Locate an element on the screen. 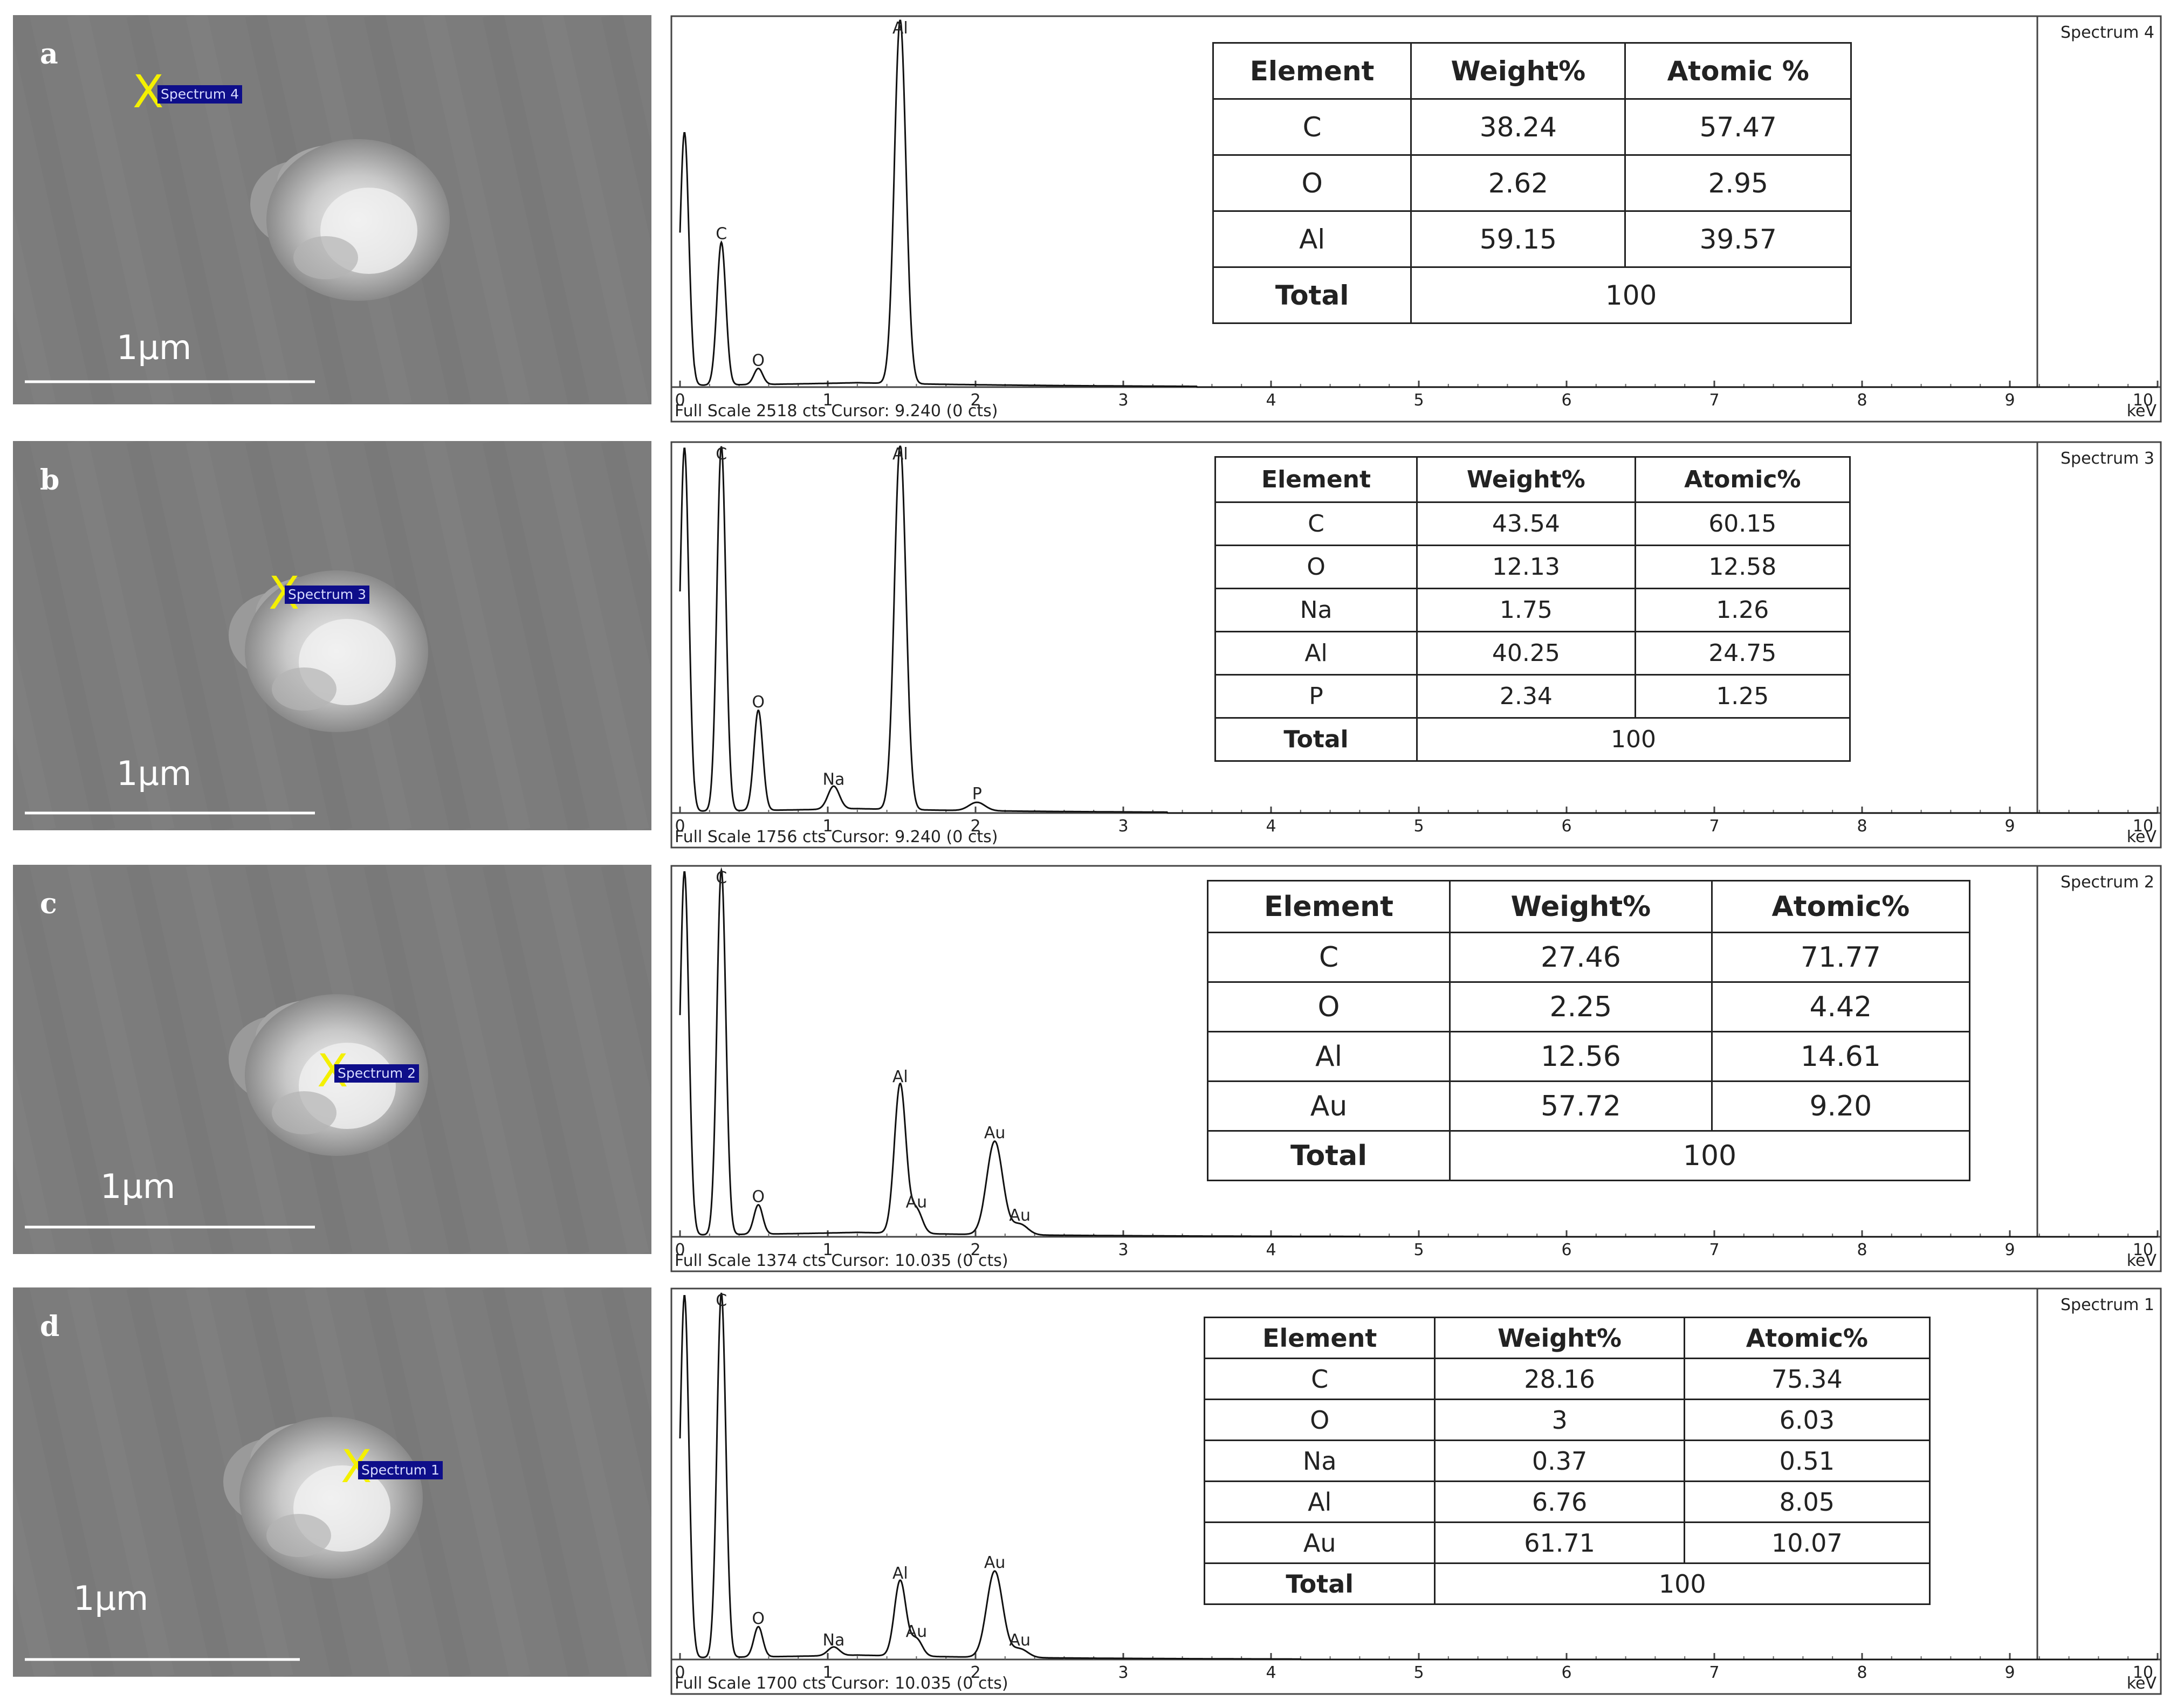 This screenshot has height=1708, width=2177. x-tick-label: 4 is located at coordinates (1271, 400).